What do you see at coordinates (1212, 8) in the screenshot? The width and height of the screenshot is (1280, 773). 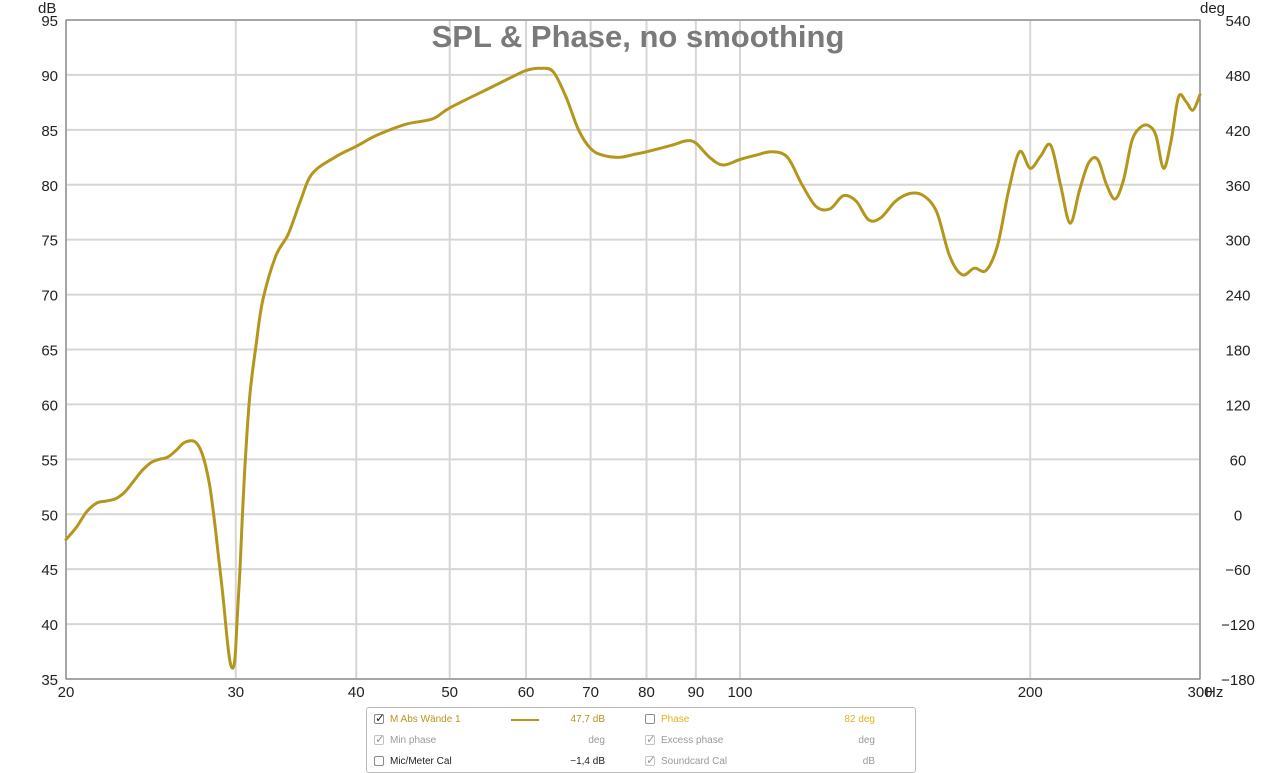 I see `right-axis-unit: deg` at bounding box center [1212, 8].